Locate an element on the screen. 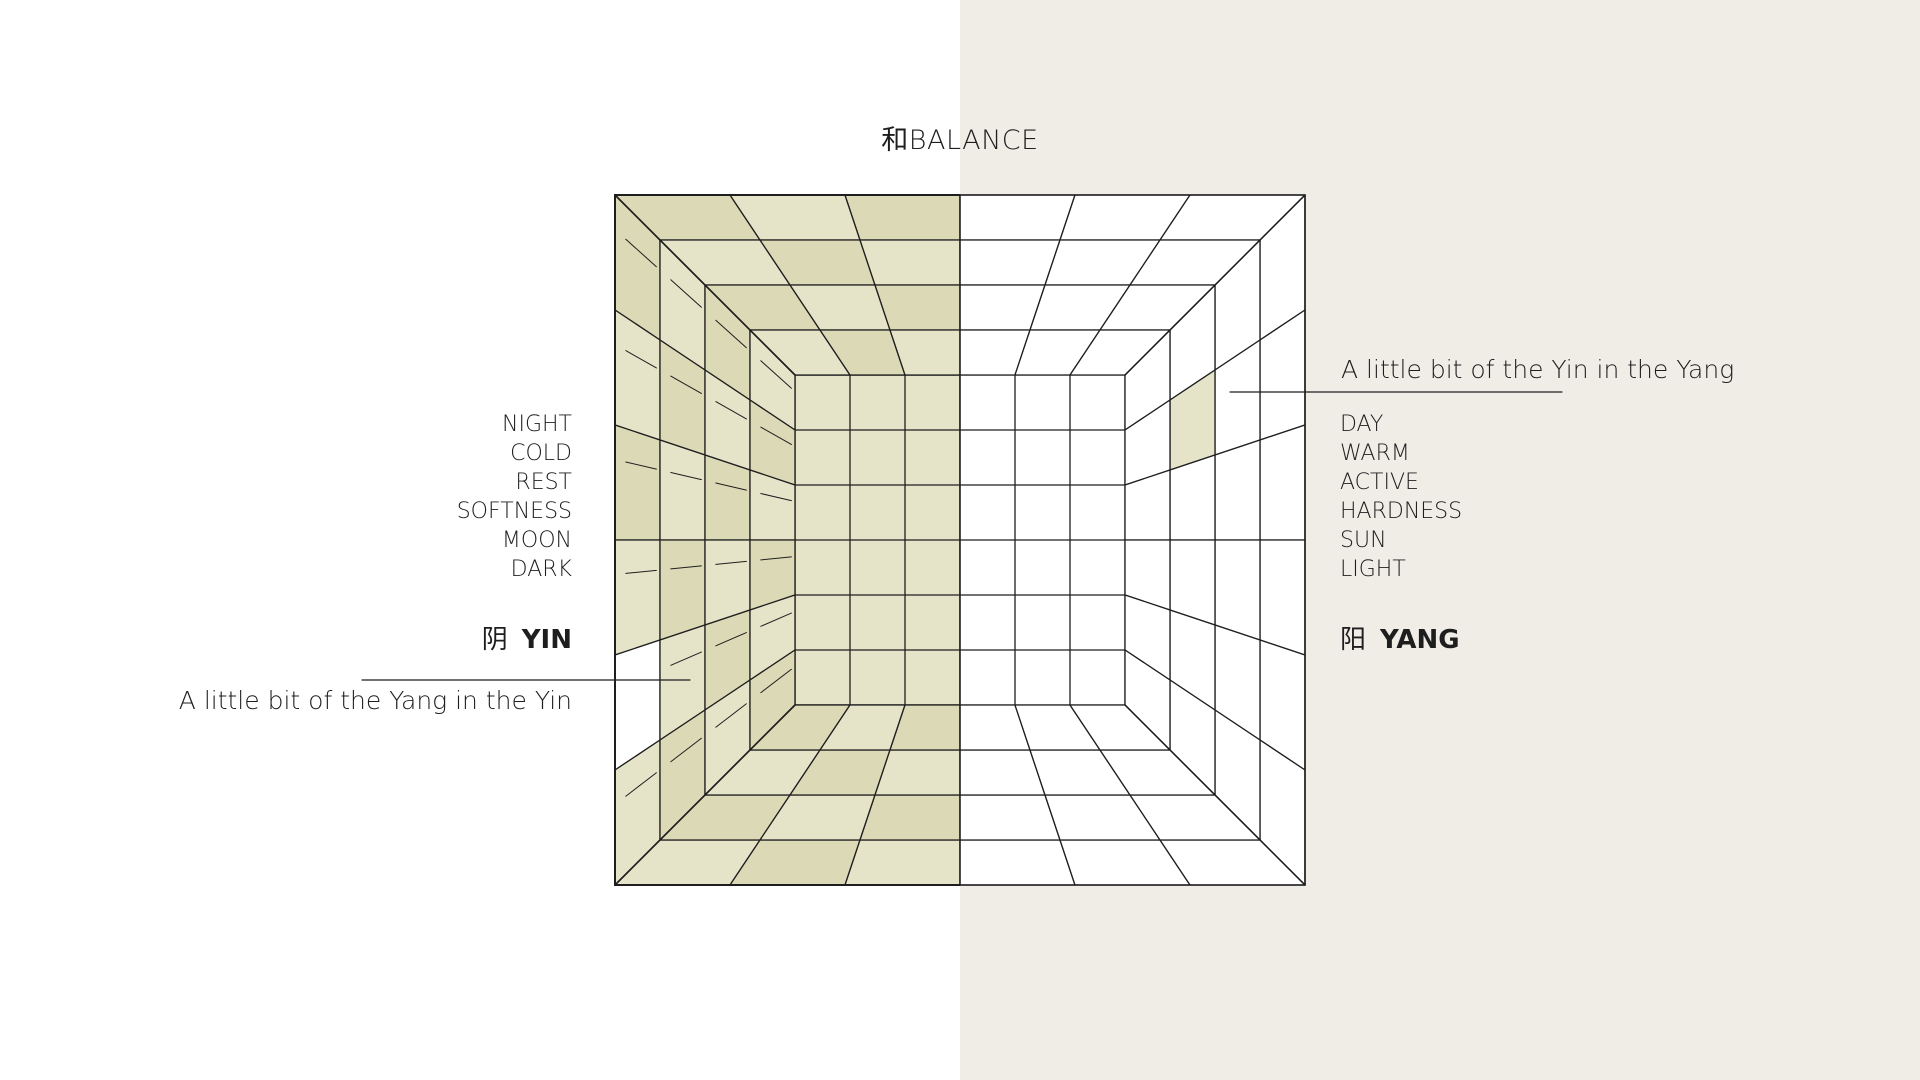  yin-word: NIGHT is located at coordinates (537, 424).